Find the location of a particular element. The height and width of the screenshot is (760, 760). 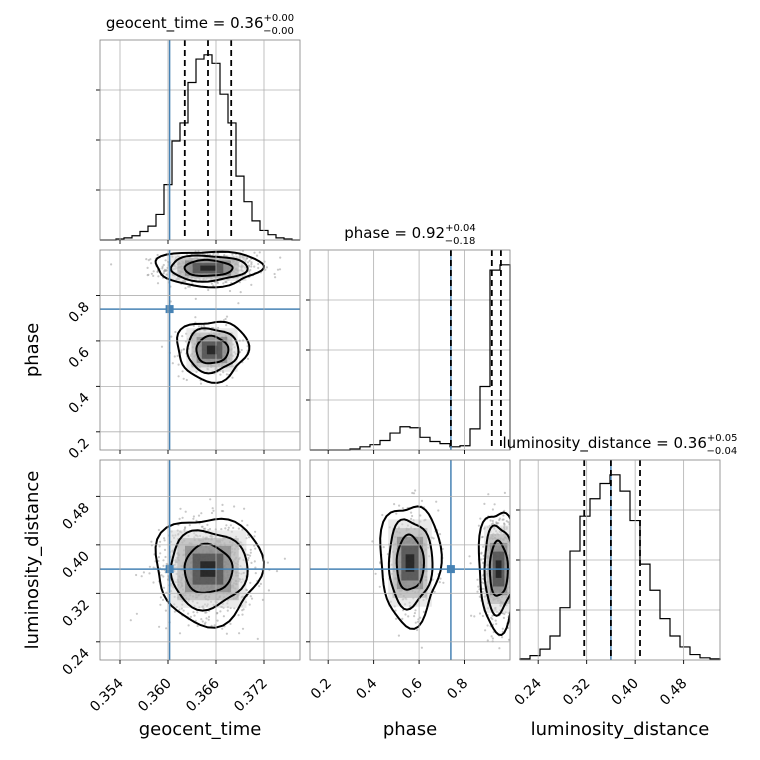

y-tick-label: 0.40 is located at coordinates (75, 564).